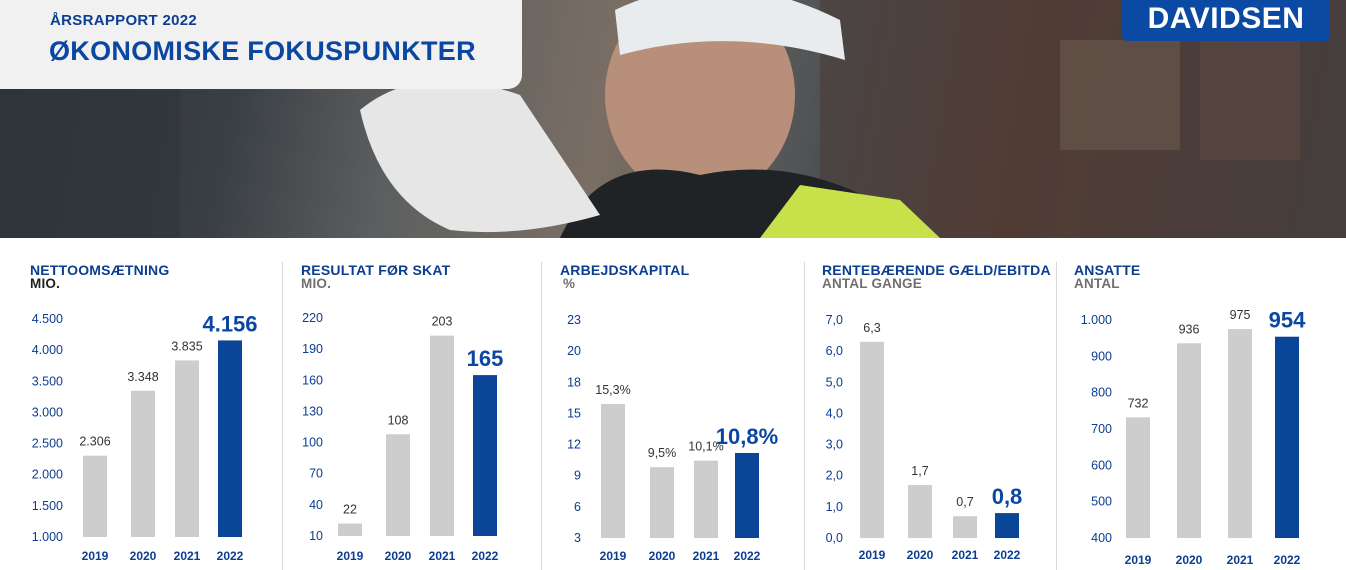  Describe the element at coordinates (574, 351) in the screenshot. I see `y-tick-label: 20` at that location.